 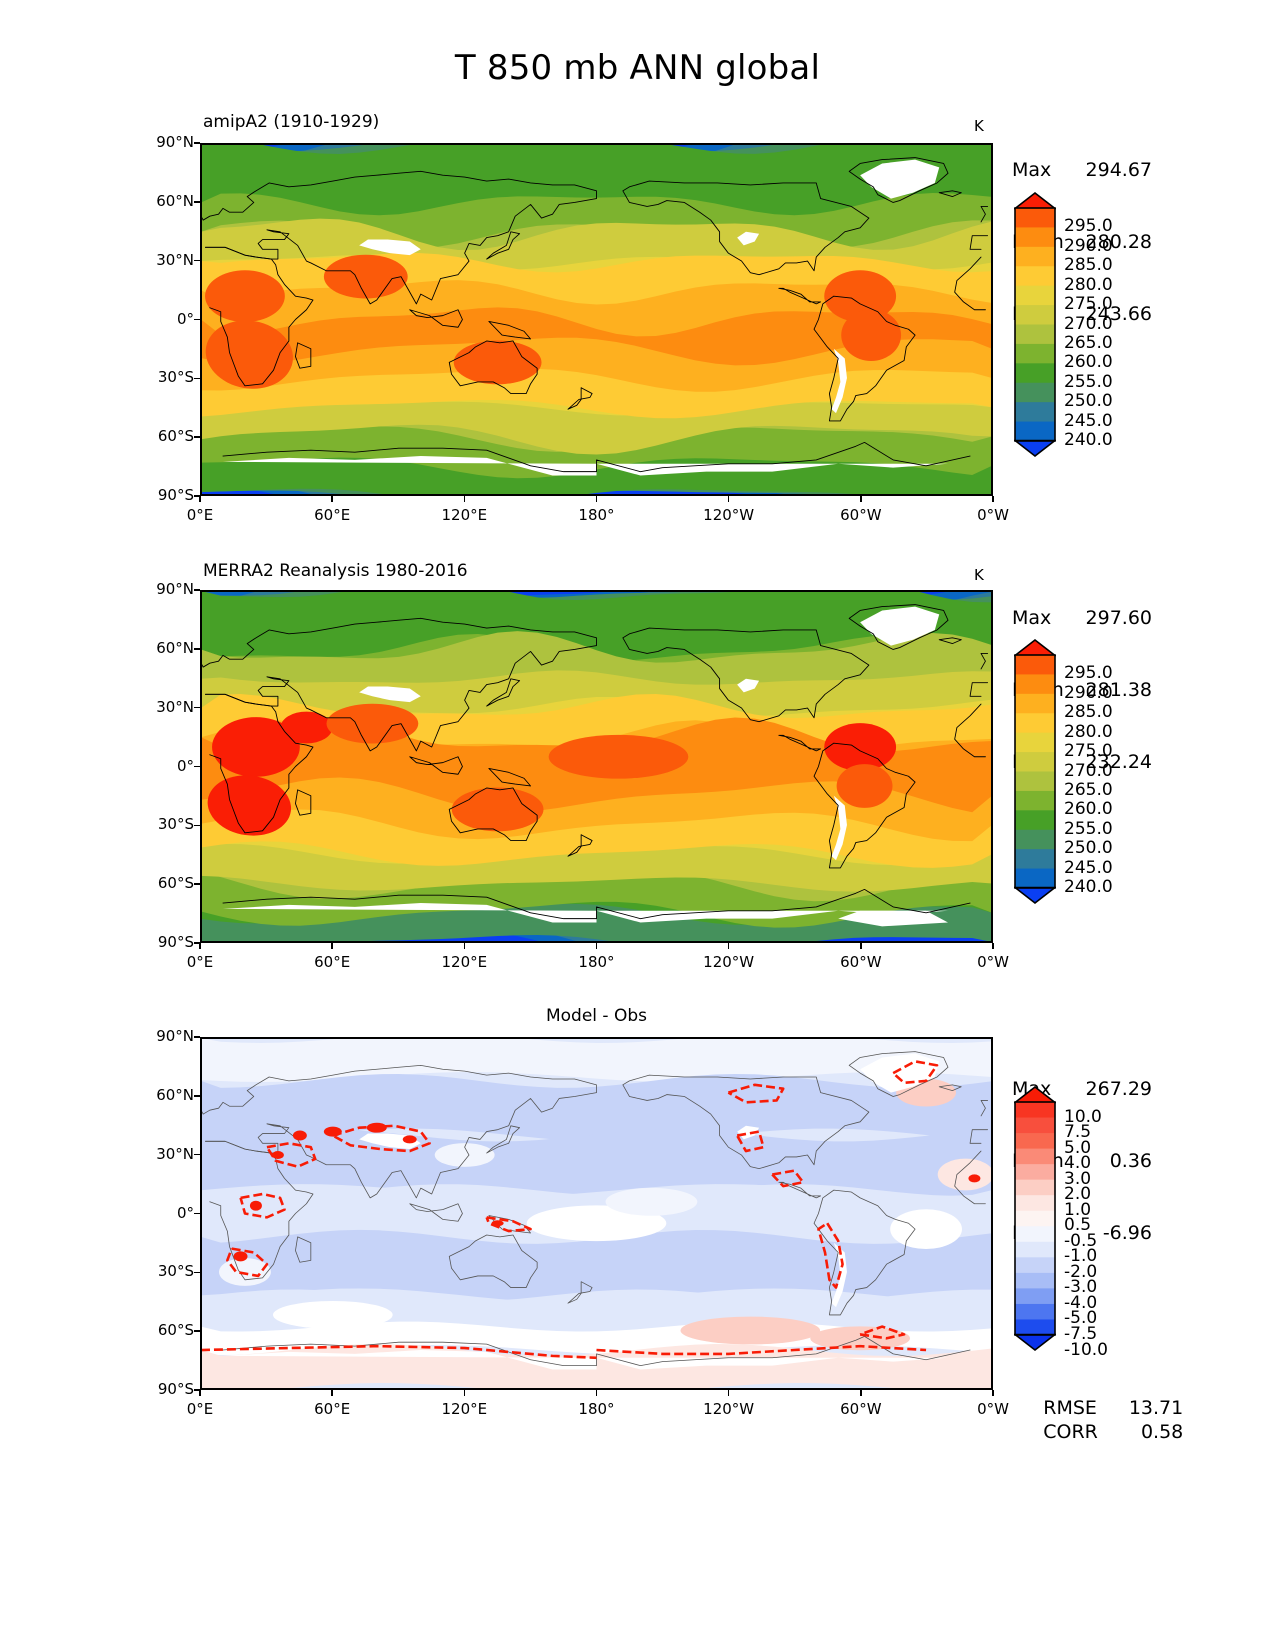 I want to click on colorbar-tick-difference-3: 4.0, so click(x=1078, y=1163).